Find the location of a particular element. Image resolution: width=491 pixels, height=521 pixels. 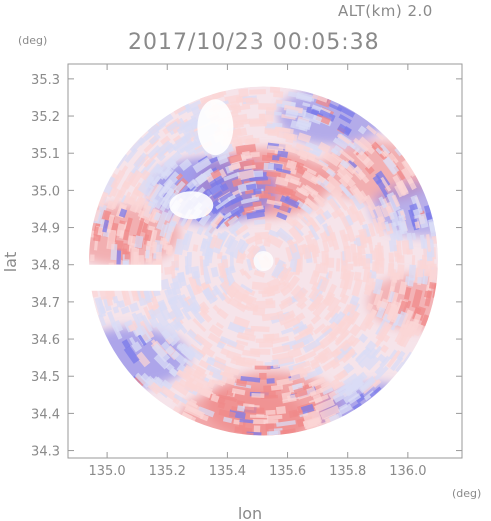

radar-center is located at coordinates (263, 261).